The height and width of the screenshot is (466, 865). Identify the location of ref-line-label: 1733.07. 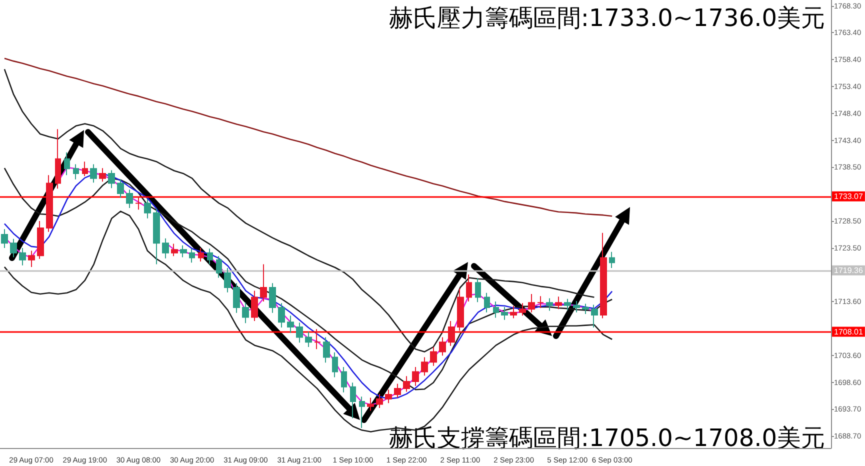
(849, 196).